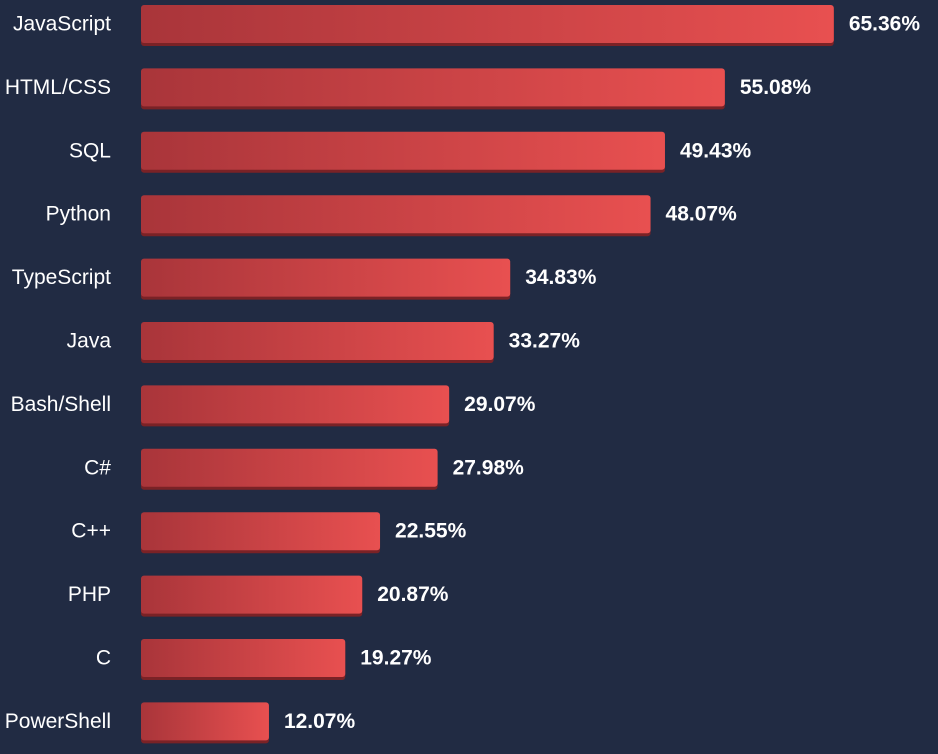 The width and height of the screenshot is (938, 754). What do you see at coordinates (62, 24) in the screenshot?
I see `category-label: JavaScript` at bounding box center [62, 24].